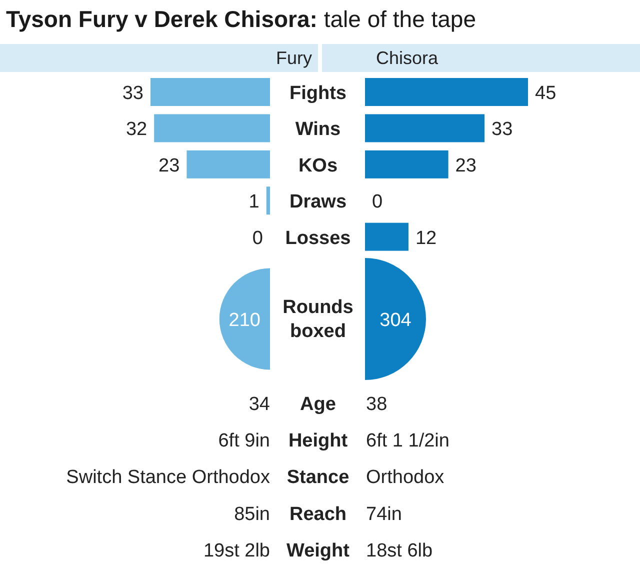 The height and width of the screenshot is (586, 640). Describe the element at coordinates (318, 514) in the screenshot. I see `category-label: Reach` at that location.